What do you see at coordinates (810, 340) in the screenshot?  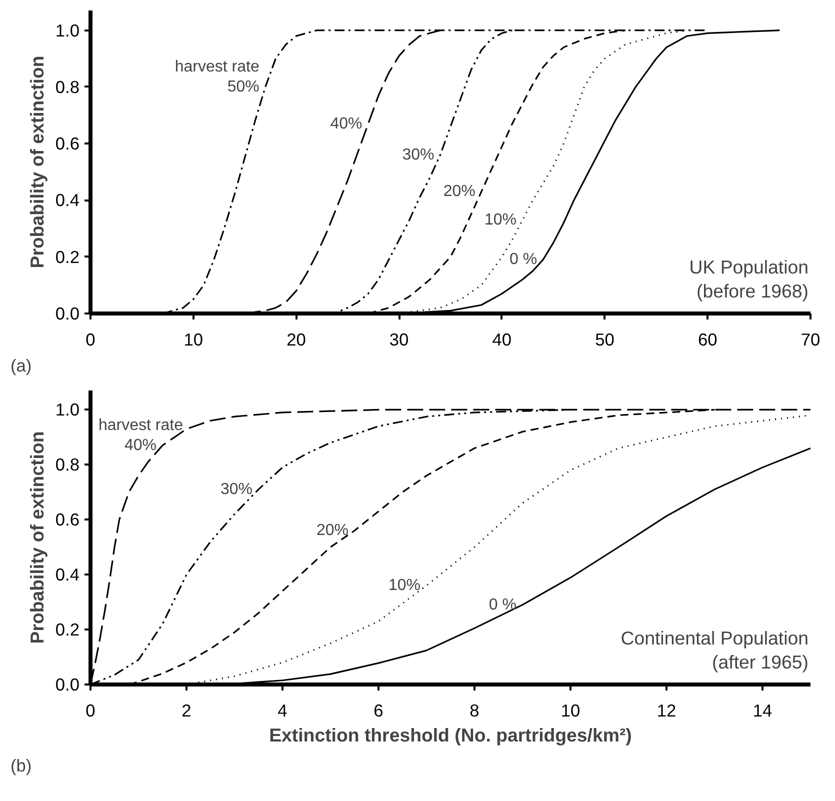 I see `x-tick-label: 70` at bounding box center [810, 340].